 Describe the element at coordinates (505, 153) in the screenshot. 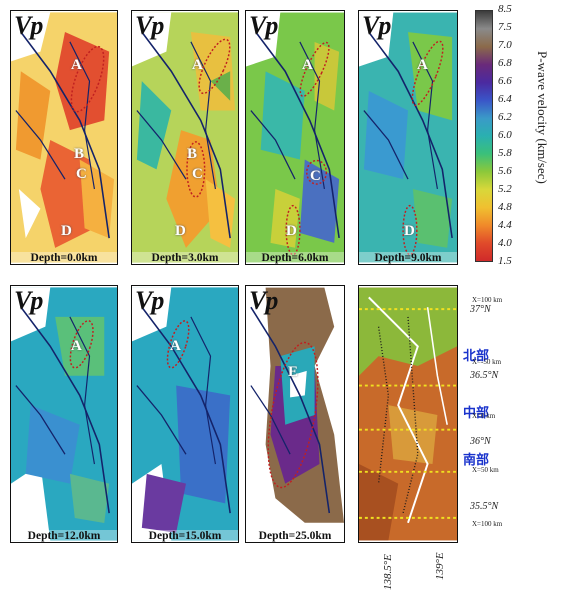

I see `colorbar-tick-label: 5.8` at that location.